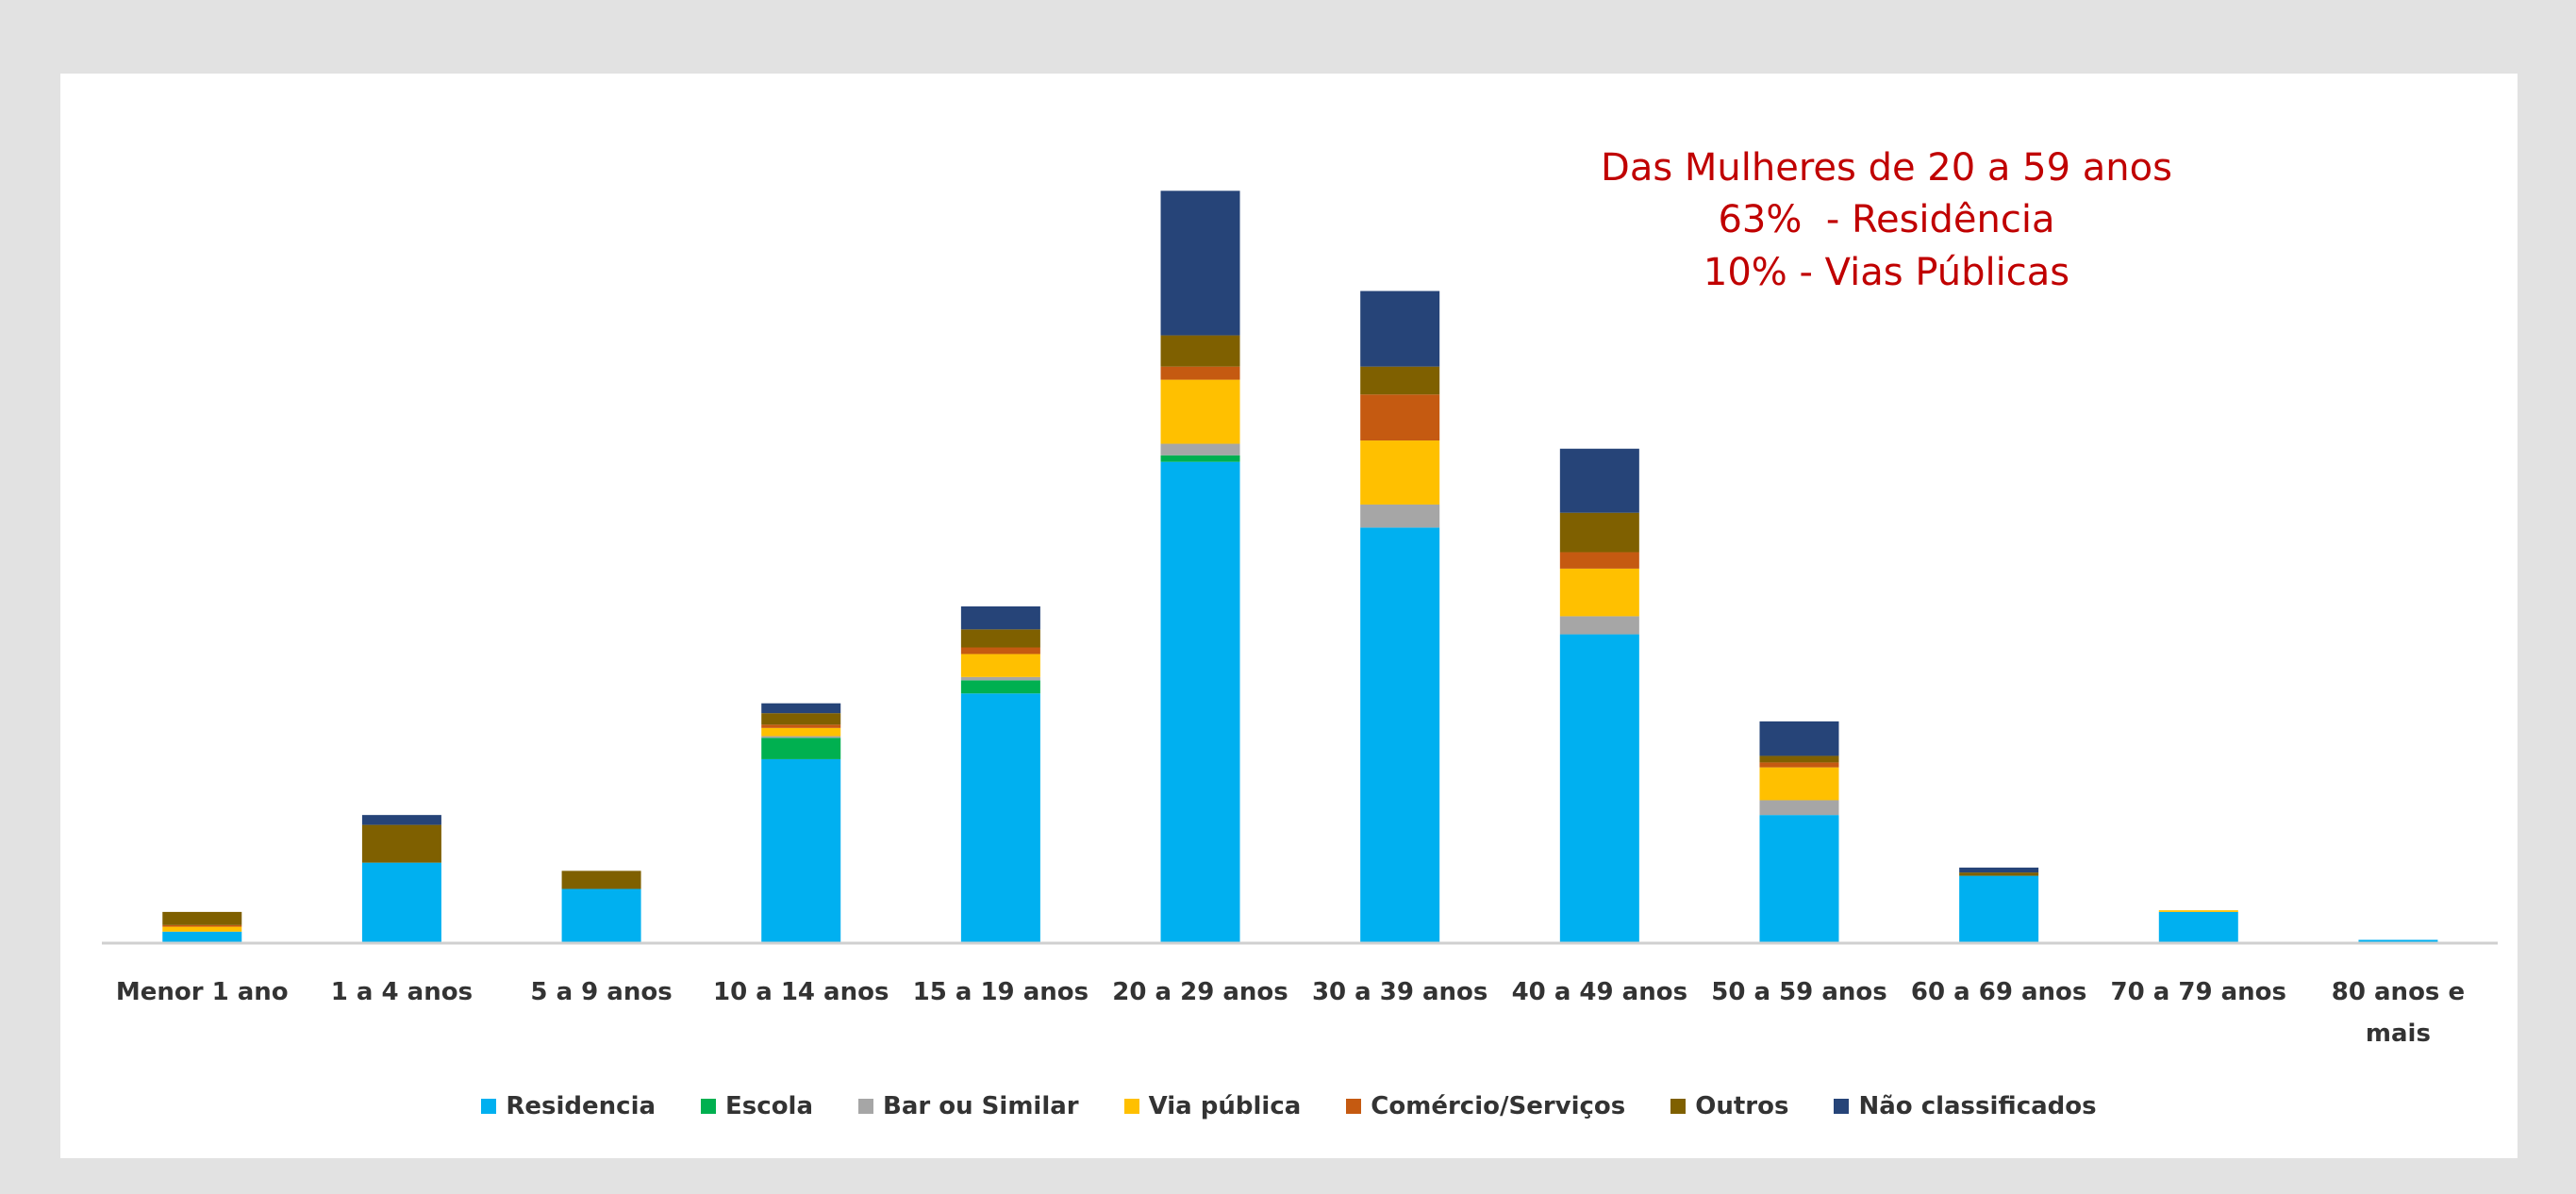  What do you see at coordinates (1887, 168) in the screenshot?
I see `annotation: Das Mulheres de 20 a 59 anos` at bounding box center [1887, 168].